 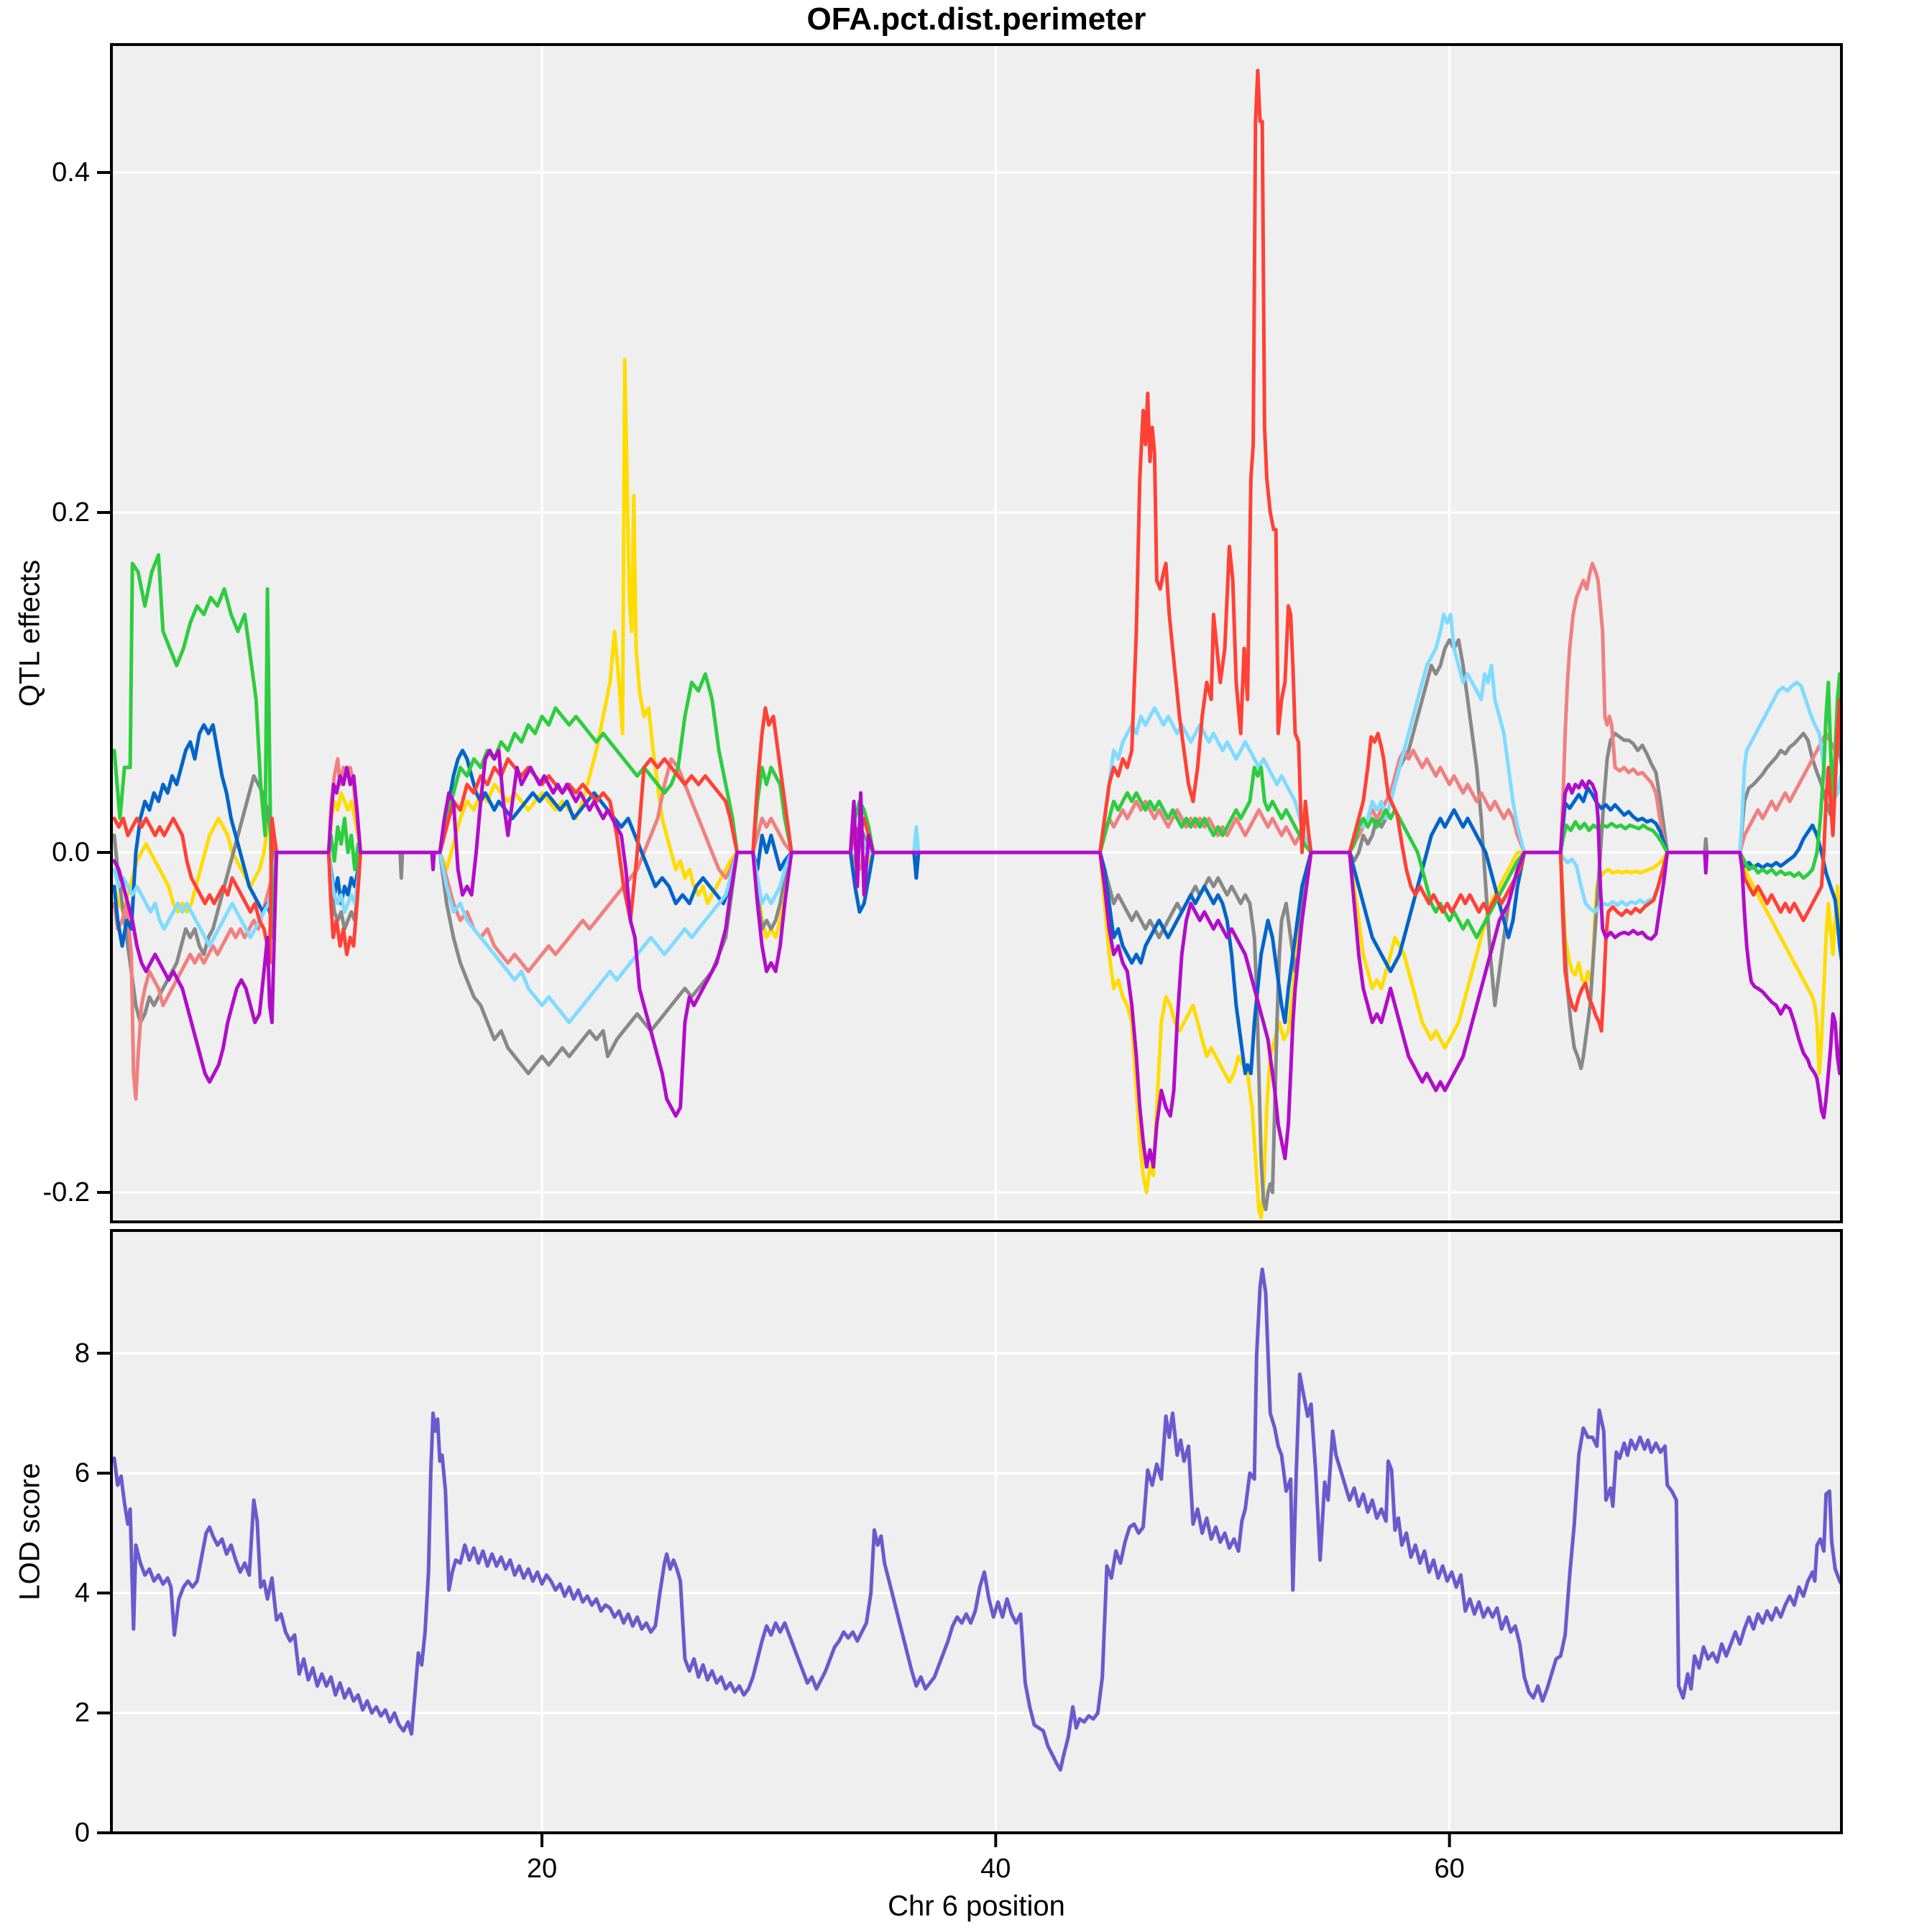 What do you see at coordinates (82, 1473) in the screenshot?
I see `y-tick-label: 6` at bounding box center [82, 1473].